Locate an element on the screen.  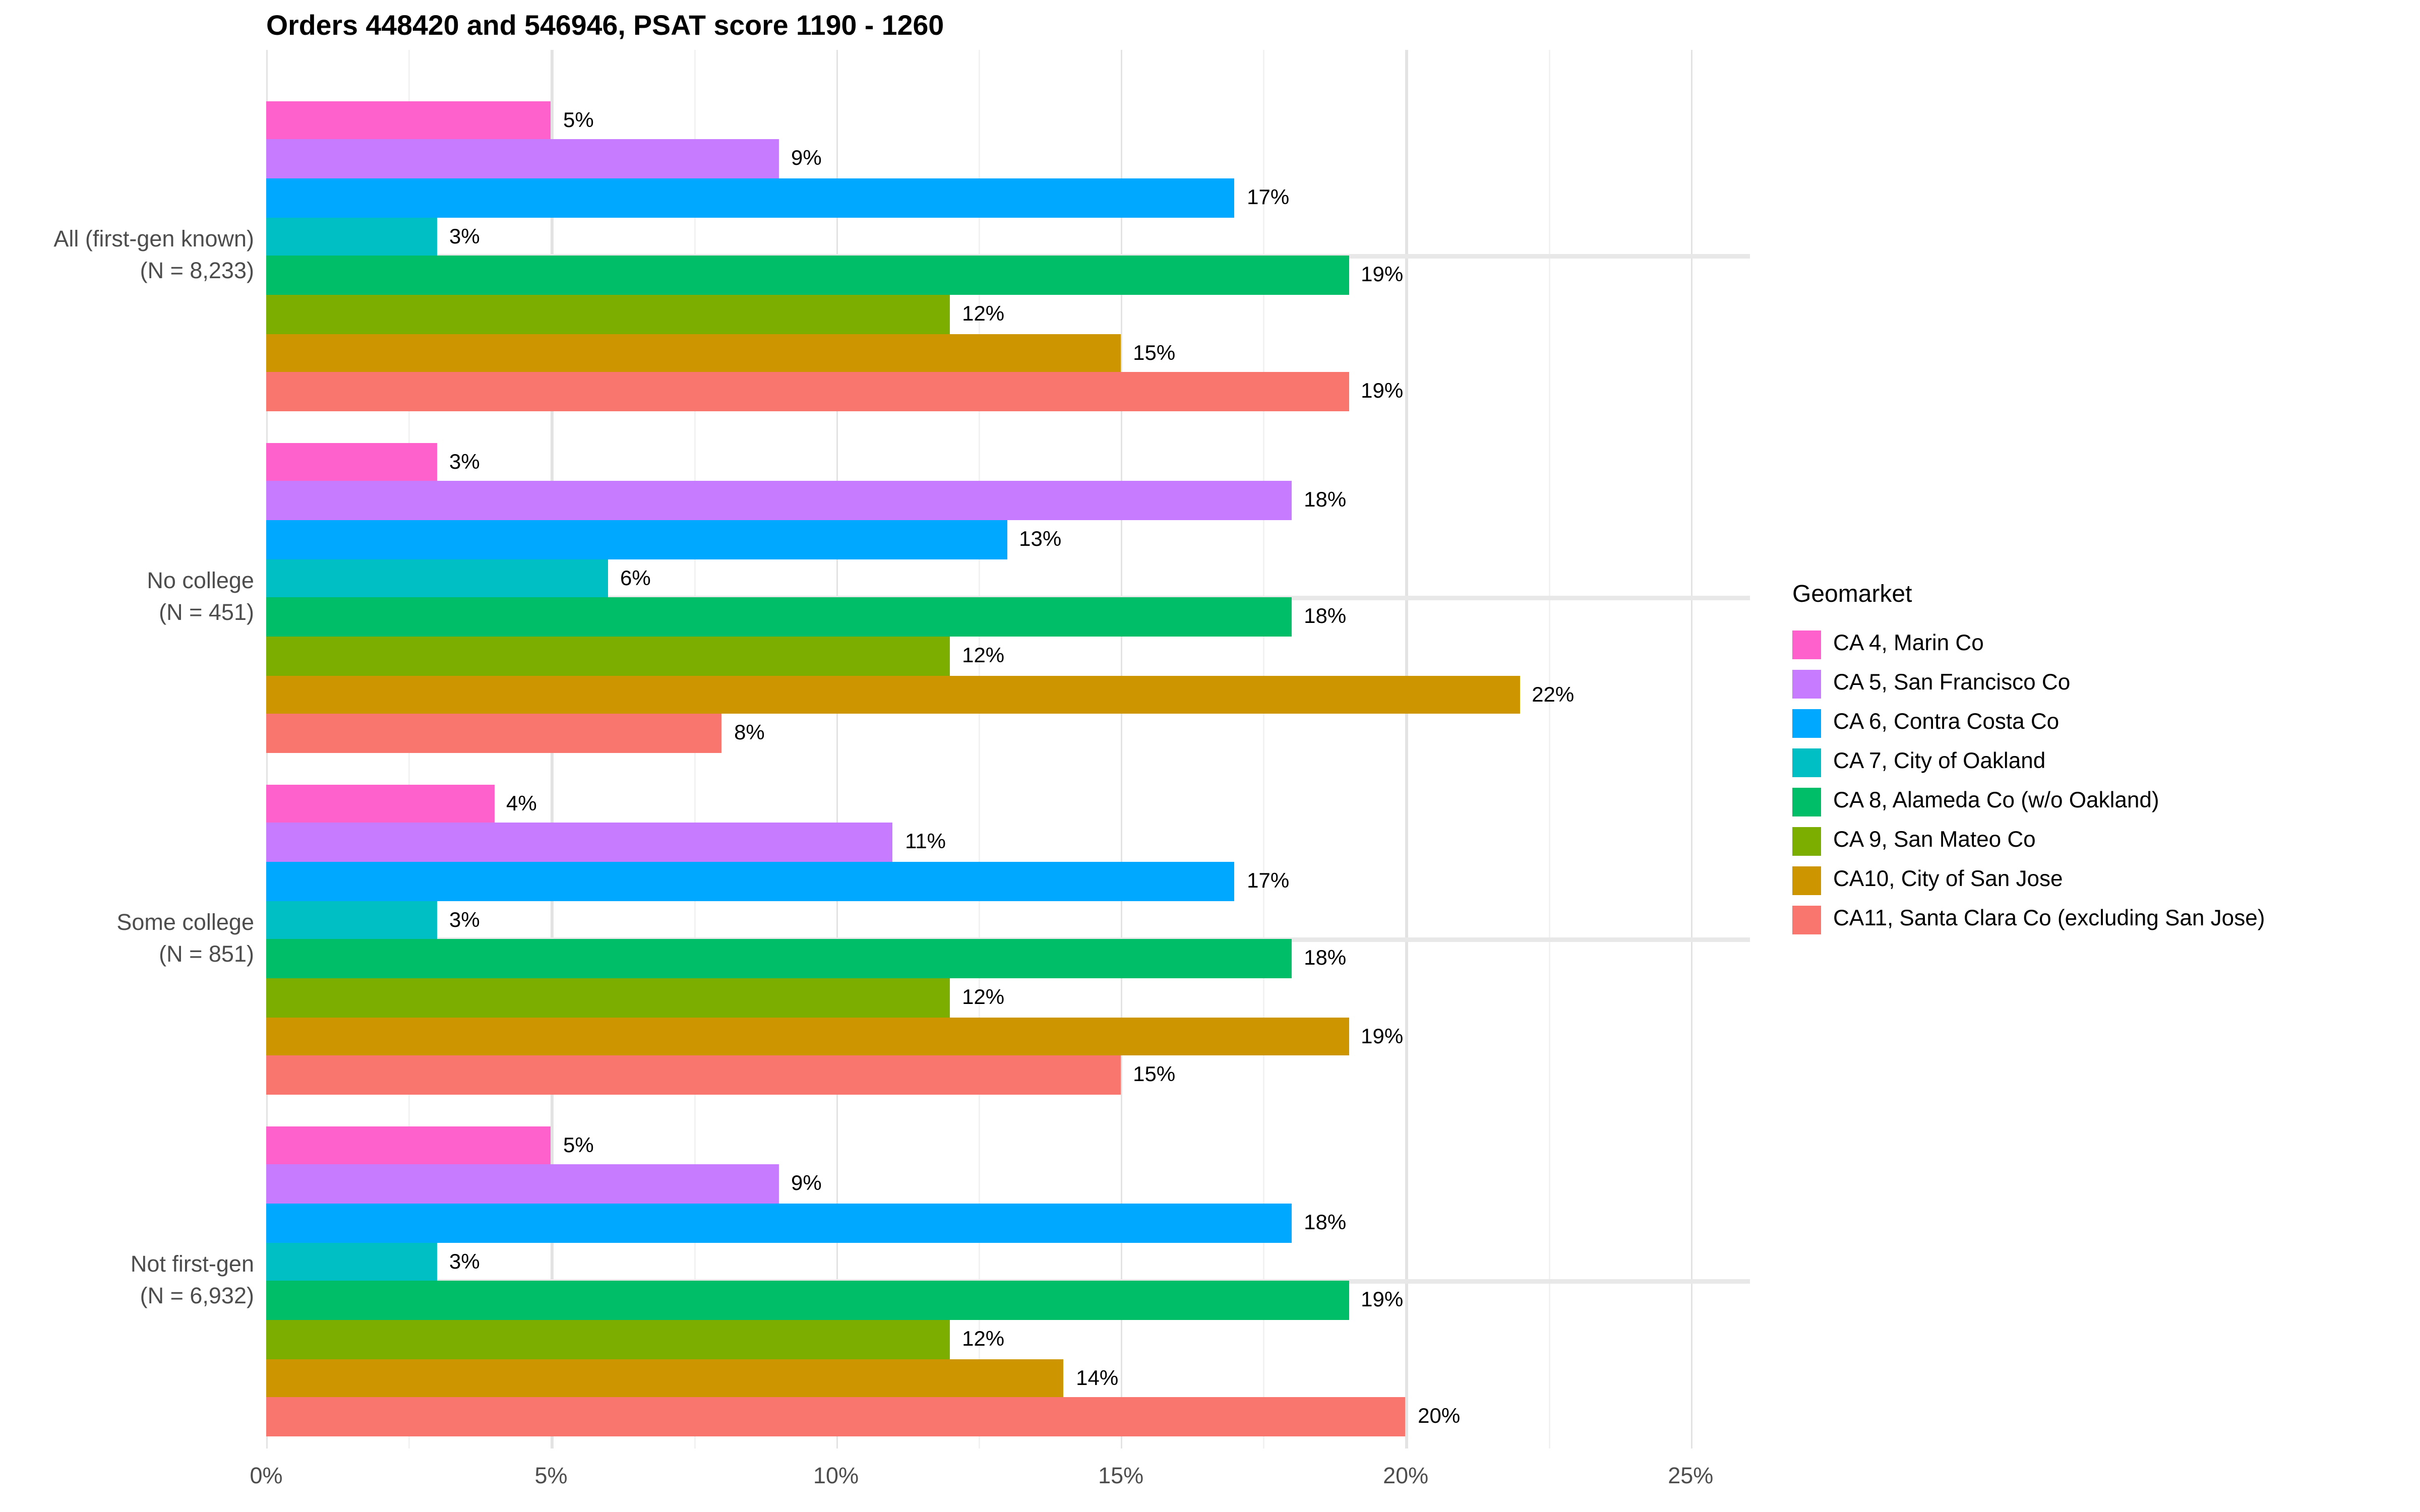
bar-ca4-group1 is located at coordinates (409, 120).